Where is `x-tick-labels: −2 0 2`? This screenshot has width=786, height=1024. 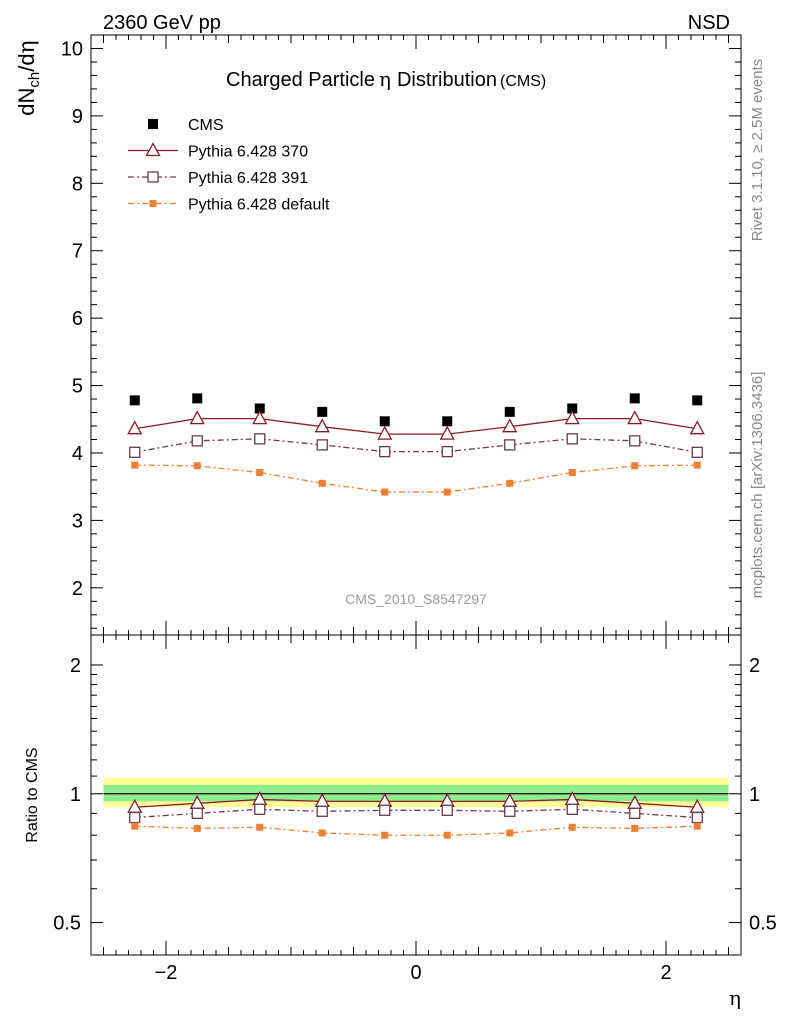
x-tick-labels: −2 0 2 is located at coordinates (413, 973).